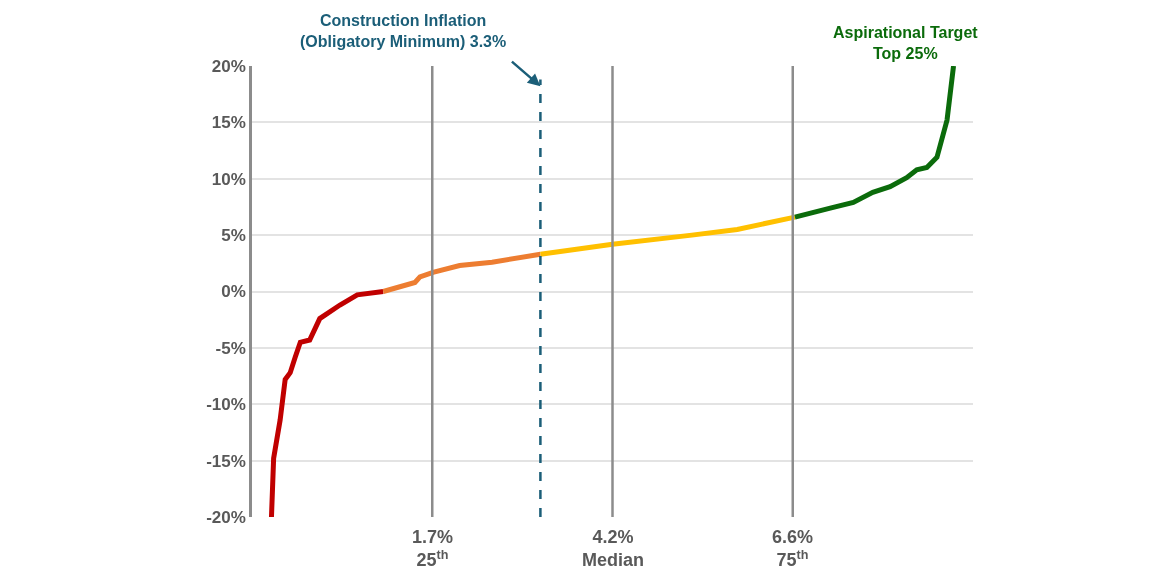  I want to click on text: Aspirational Target Top 25%, so click(906, 43).